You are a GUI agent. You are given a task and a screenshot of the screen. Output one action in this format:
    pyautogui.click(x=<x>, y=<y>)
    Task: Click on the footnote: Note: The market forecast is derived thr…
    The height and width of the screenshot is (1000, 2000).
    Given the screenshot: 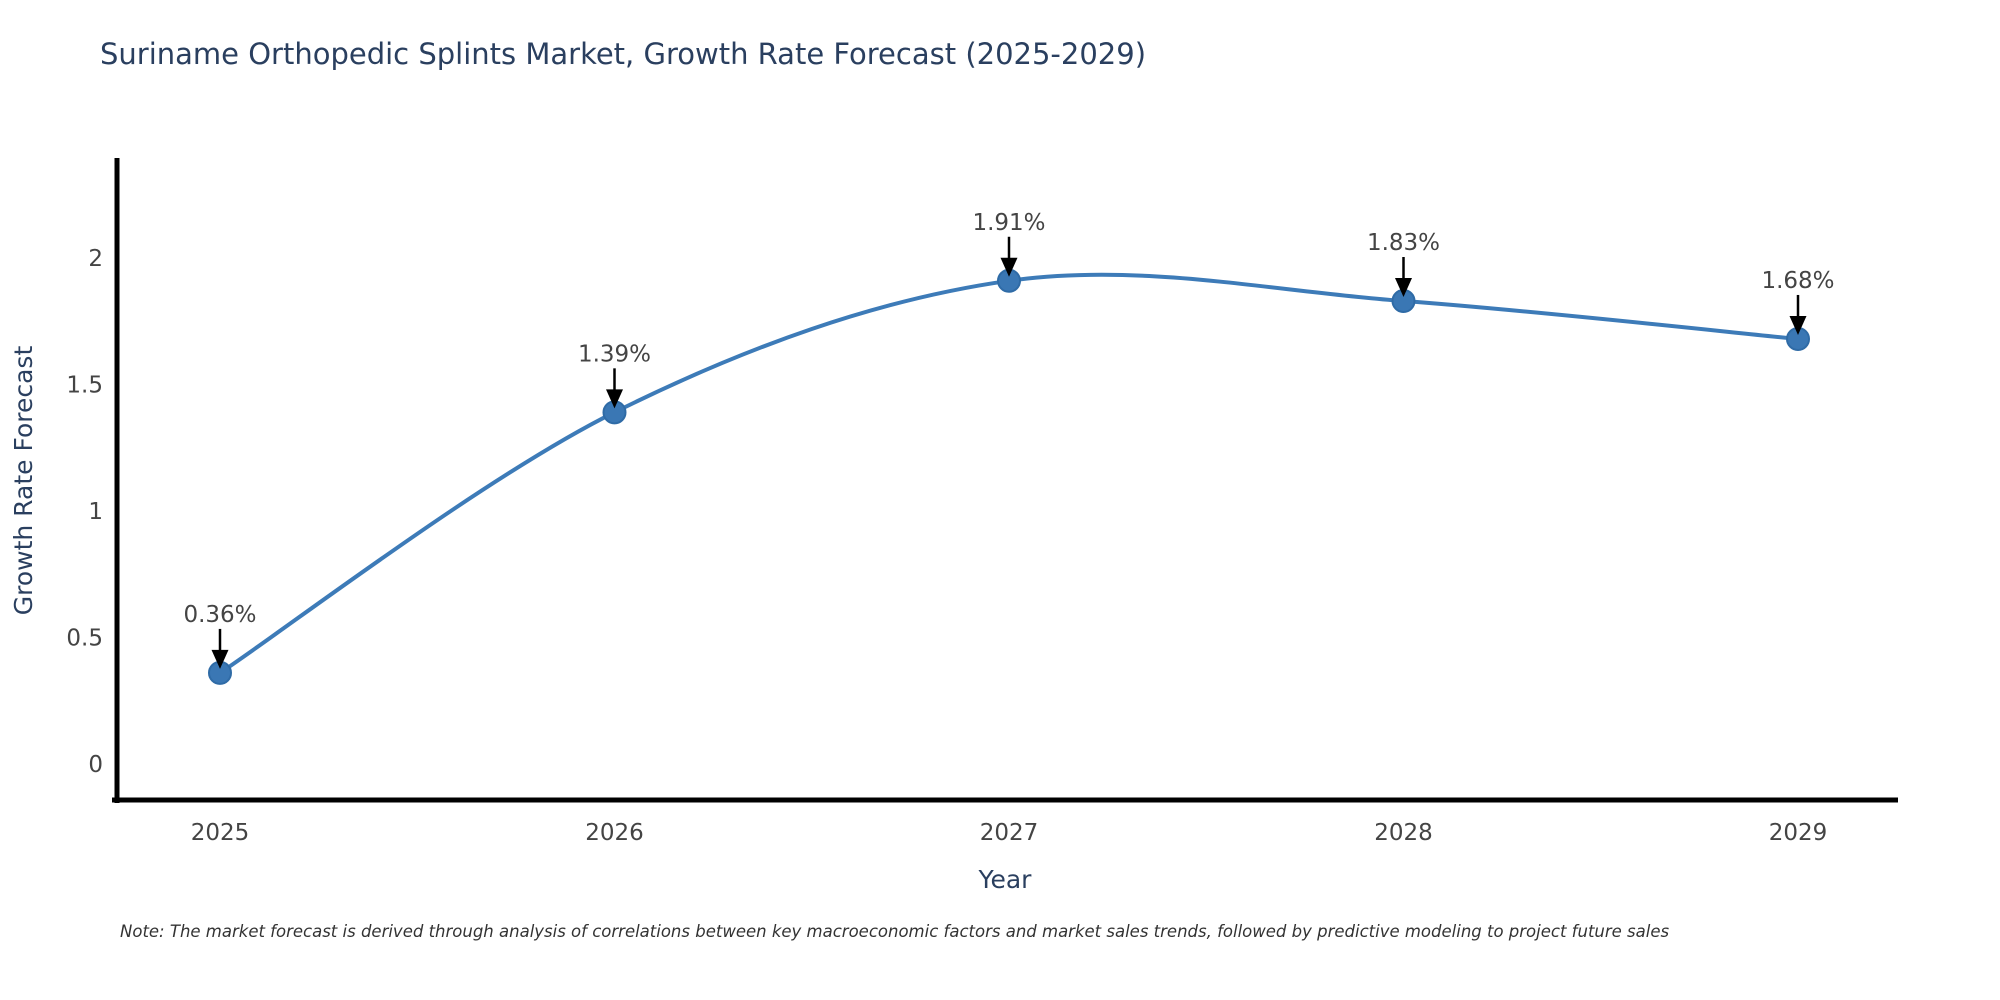 What is the action you would take?
    pyautogui.click(x=895, y=931)
    